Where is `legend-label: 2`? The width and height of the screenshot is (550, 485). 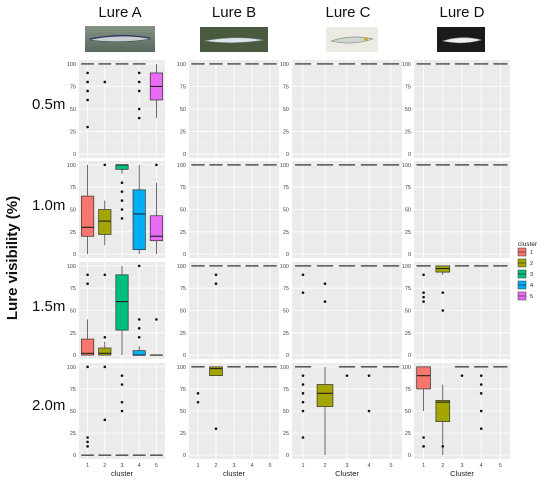
legend-label: 2 is located at coordinates (531, 264).